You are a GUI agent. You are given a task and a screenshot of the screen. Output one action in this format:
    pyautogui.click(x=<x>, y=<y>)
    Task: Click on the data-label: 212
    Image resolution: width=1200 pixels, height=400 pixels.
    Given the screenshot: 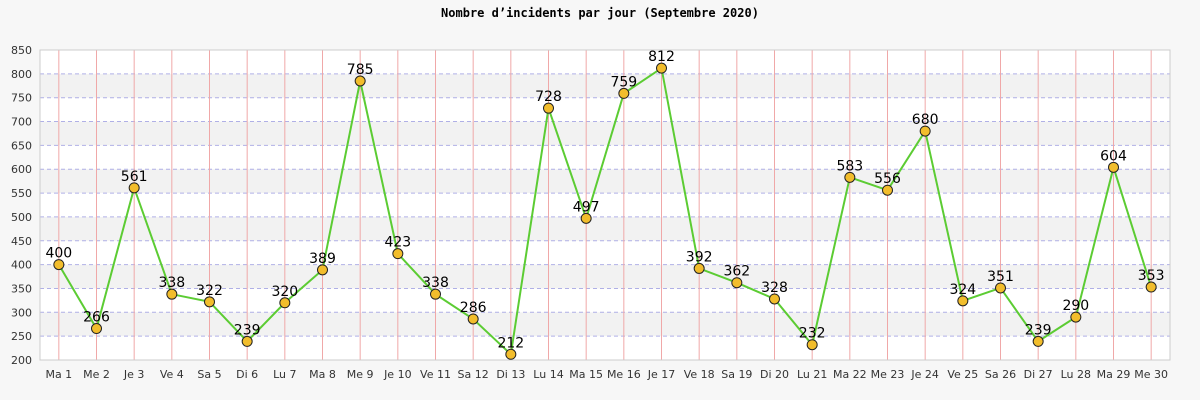 What is the action you would take?
    pyautogui.click(x=510, y=343)
    